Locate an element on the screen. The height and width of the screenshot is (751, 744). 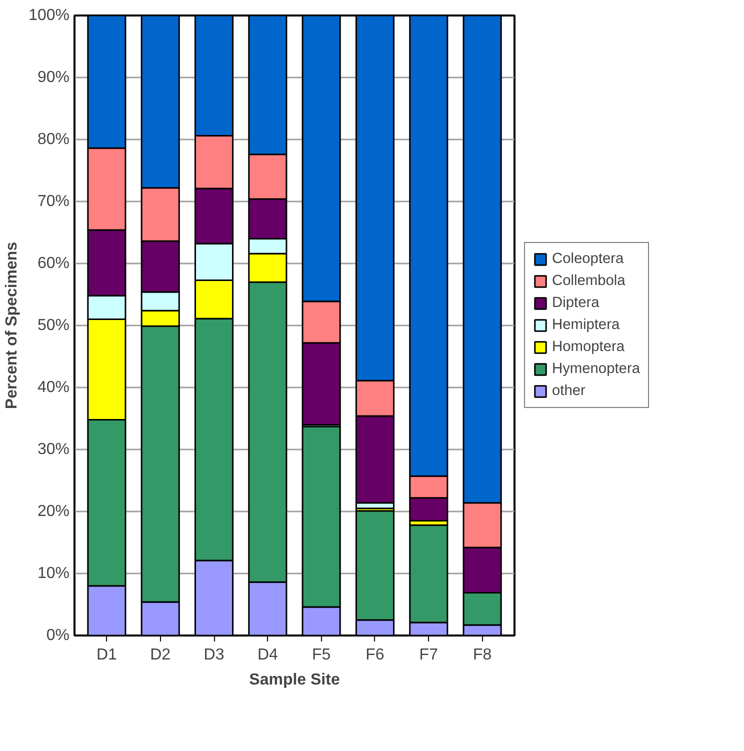
x-tick-label: D3 is located at coordinates (214, 655).